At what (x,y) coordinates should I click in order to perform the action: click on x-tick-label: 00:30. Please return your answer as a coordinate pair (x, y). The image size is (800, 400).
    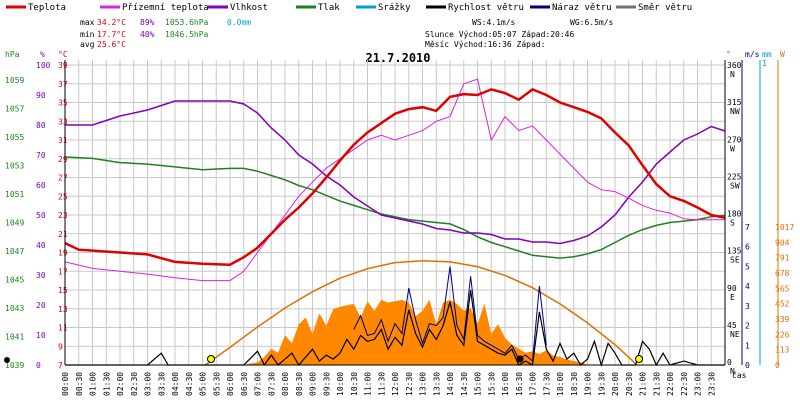
    Looking at the image, I should click on (79, 384).